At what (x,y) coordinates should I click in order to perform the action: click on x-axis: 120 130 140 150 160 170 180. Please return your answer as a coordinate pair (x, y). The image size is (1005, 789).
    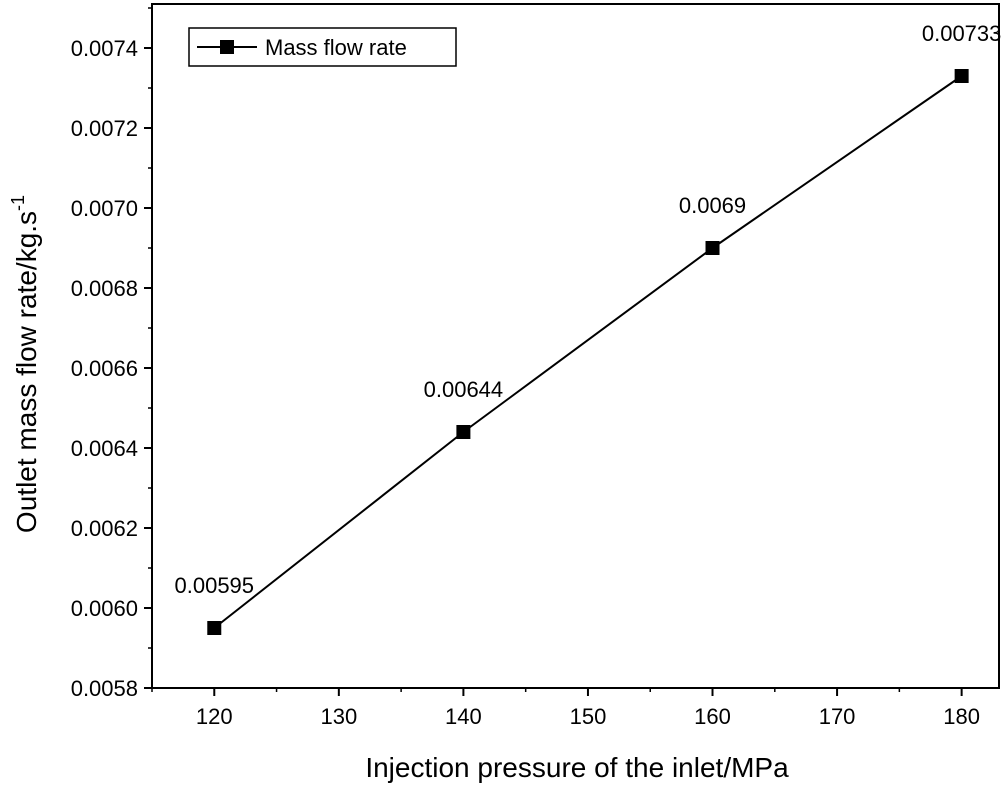
    Looking at the image, I should click on (565, 708).